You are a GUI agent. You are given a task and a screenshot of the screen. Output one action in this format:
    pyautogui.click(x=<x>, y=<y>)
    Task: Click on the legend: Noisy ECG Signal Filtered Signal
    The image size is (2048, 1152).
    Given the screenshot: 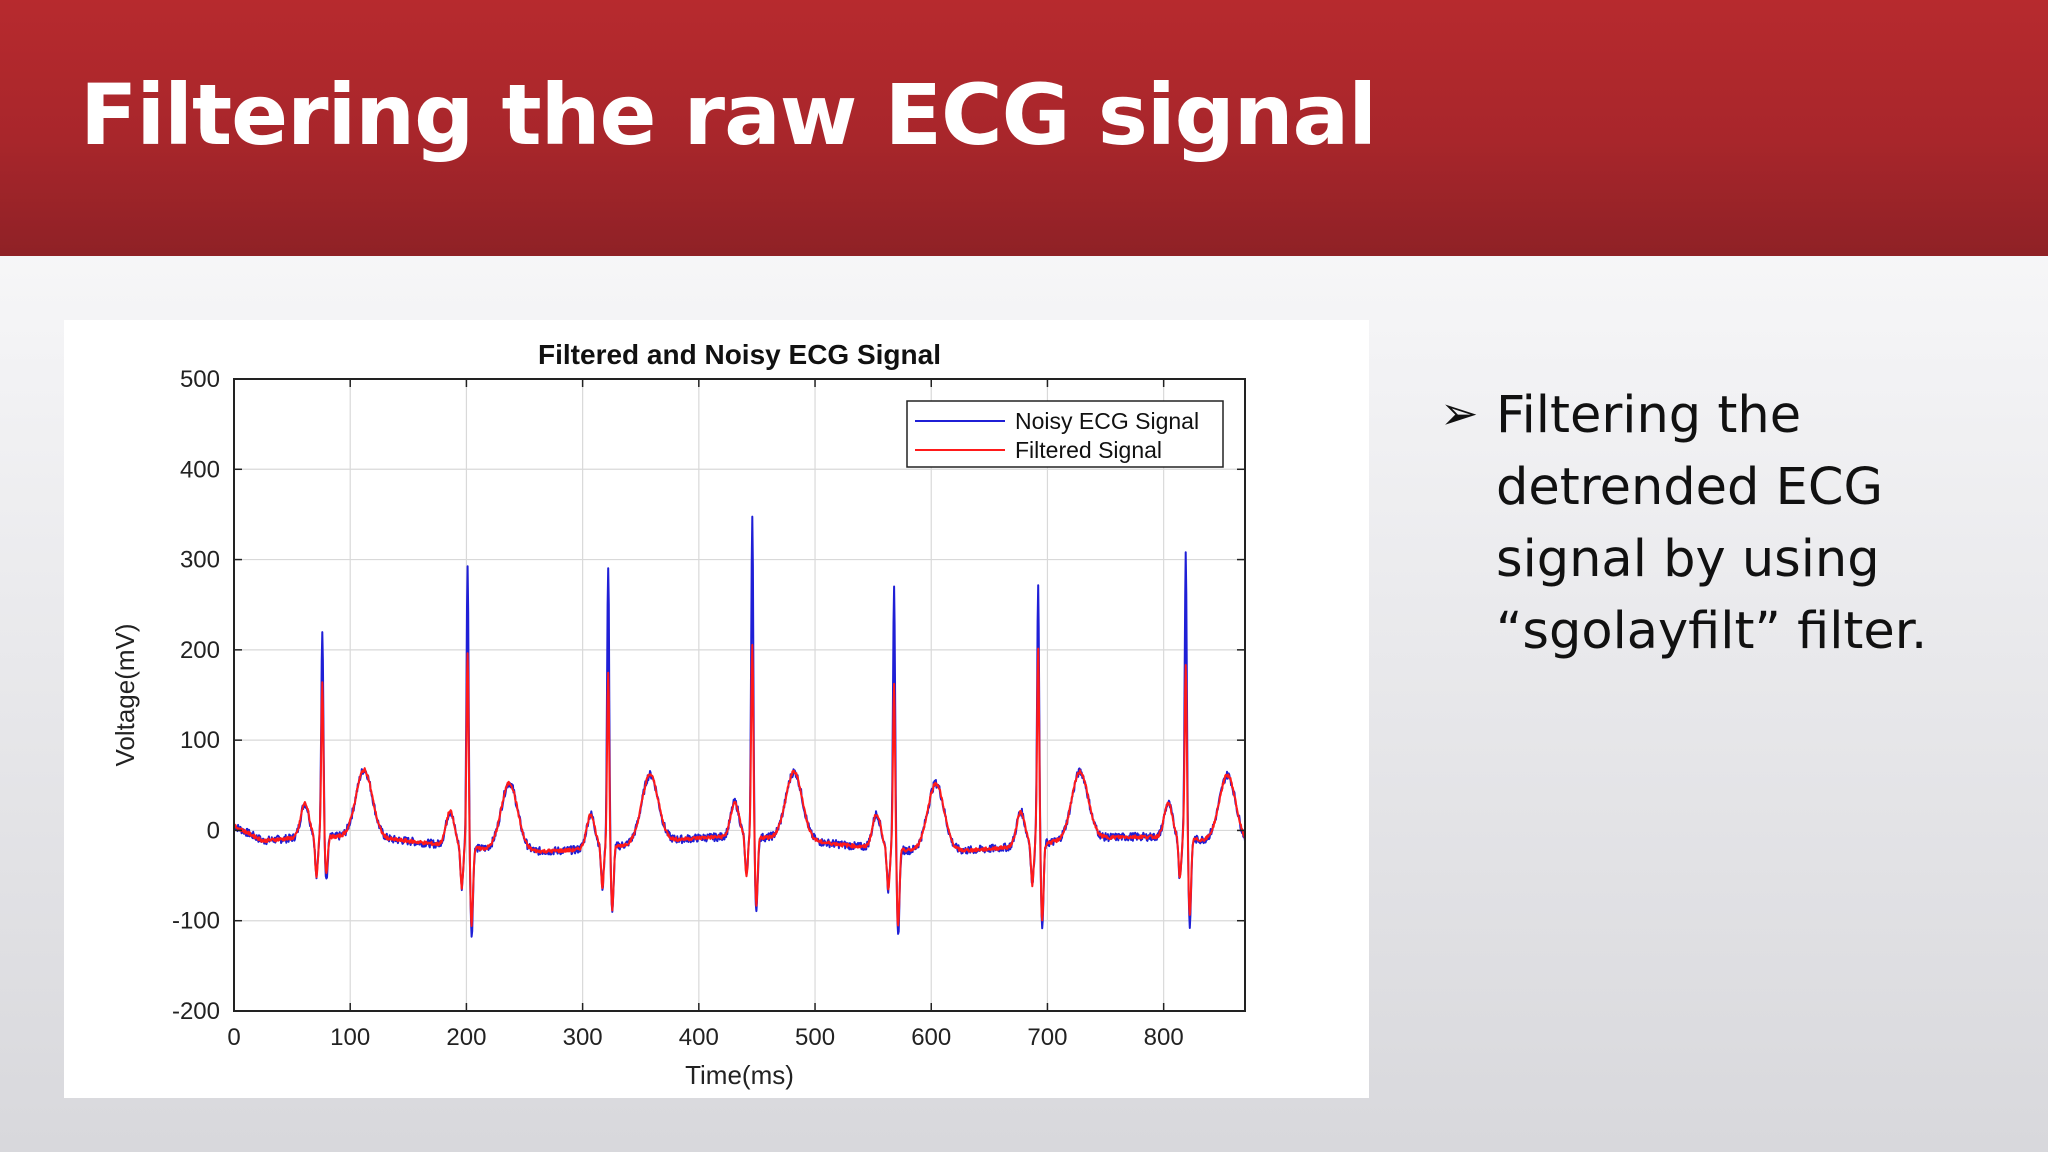 What is the action you would take?
    pyautogui.click(x=1065, y=434)
    